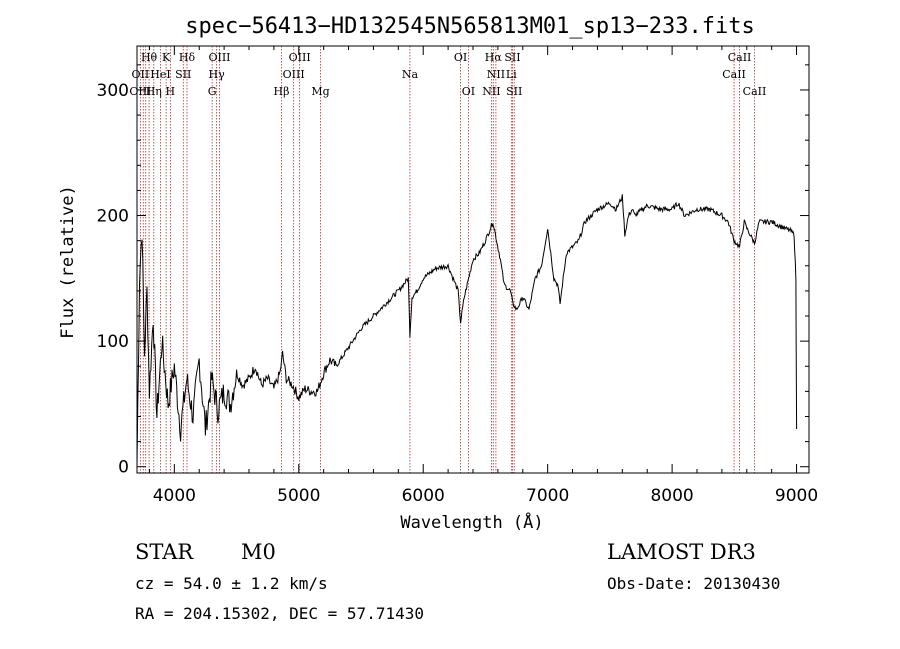 Image resolution: width=900 pixels, height=649 pixels. What do you see at coordinates (113, 91) in the screenshot?
I see `y-tick-label: 300` at bounding box center [113, 91].